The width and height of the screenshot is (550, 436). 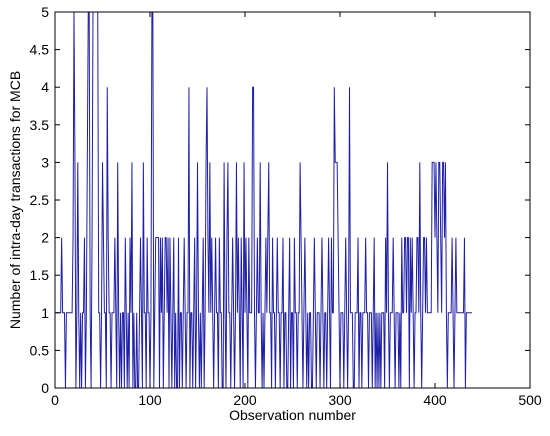 I want to click on x-axis-title: Observation number, so click(x=292, y=415).